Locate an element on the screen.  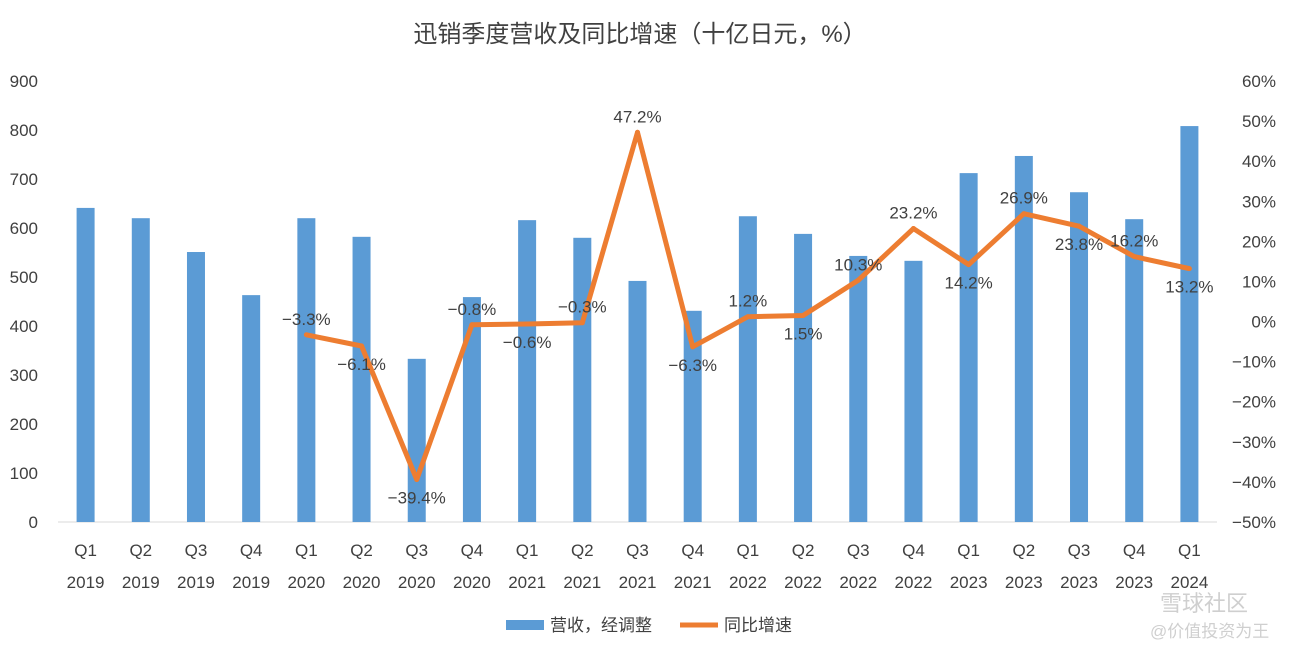
y-right-tick: 60% is located at coordinates (1259, 81).